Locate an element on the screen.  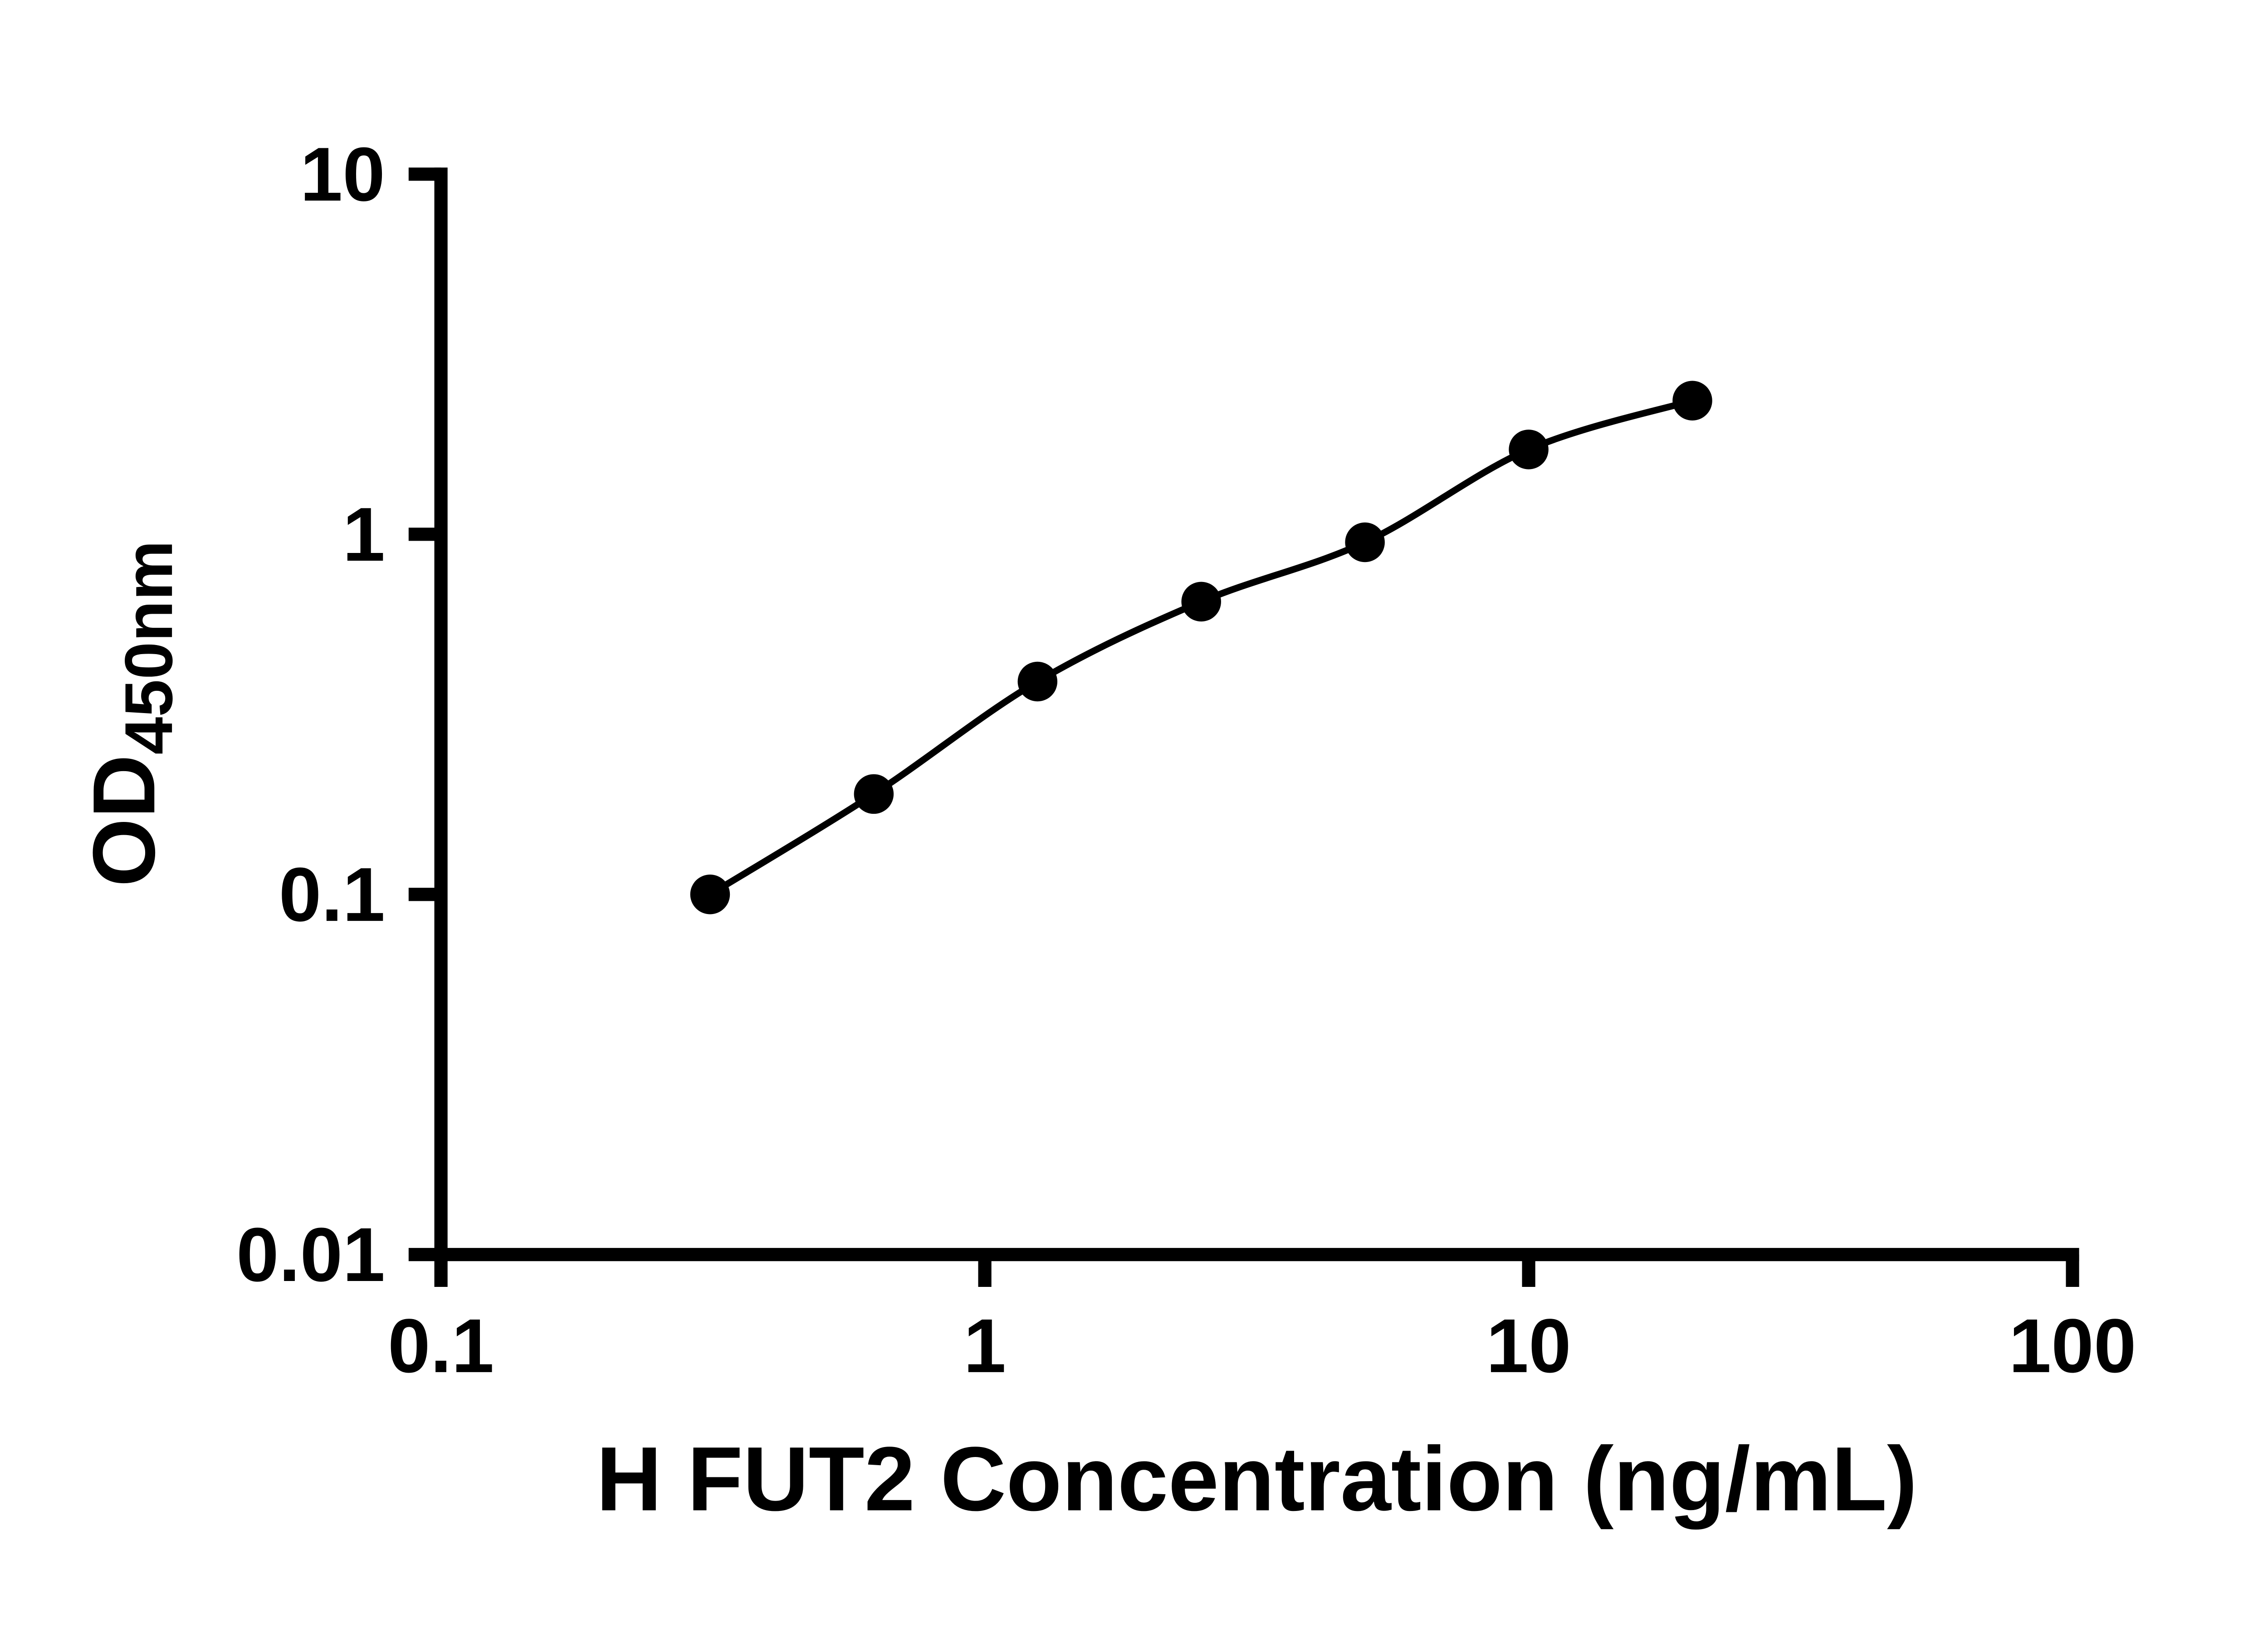
x-axis-title: H FUT2 Concentration (ng/mL) is located at coordinates (1256, 1479).